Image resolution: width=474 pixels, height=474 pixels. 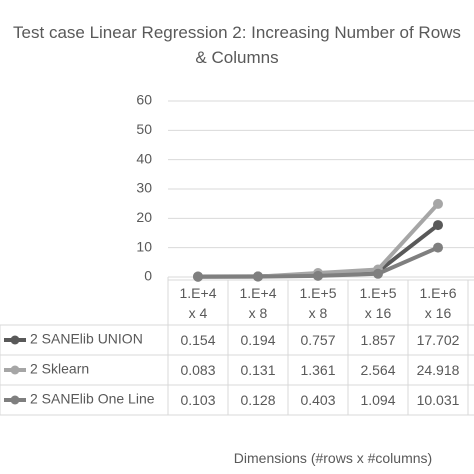 I want to click on y-tick-label: 50, so click(x=144, y=129).